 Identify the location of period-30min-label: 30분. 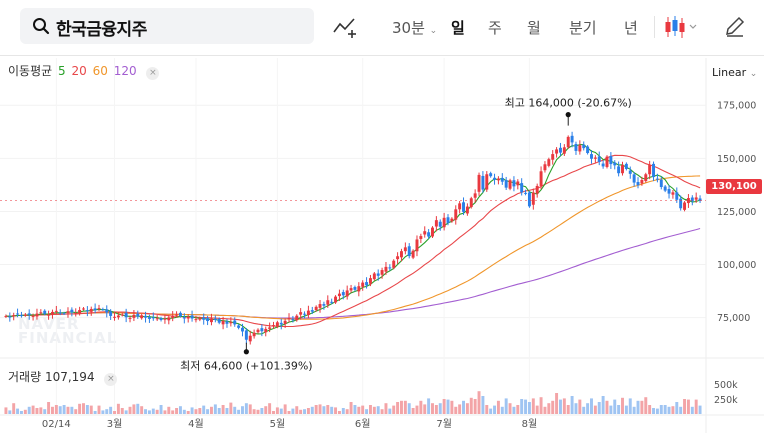
(408, 28).